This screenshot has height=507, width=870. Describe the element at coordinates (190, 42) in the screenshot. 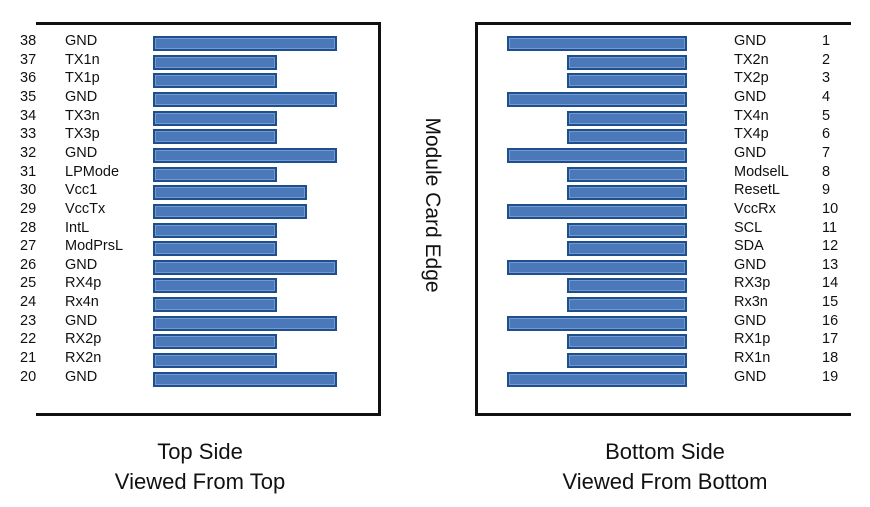

I see `top-pin-row: 38 GND` at that location.